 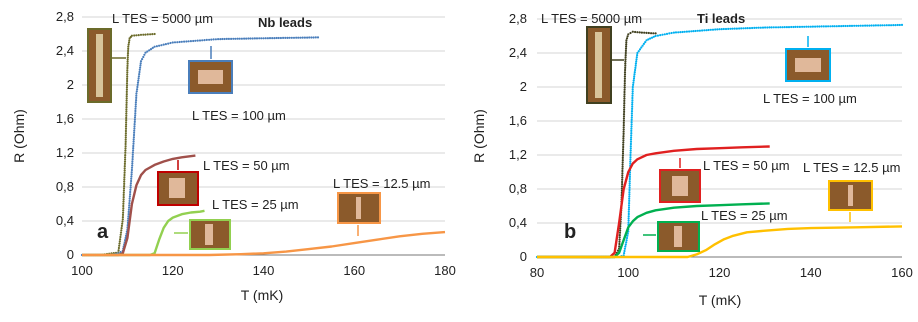 I want to click on panel-b-label-5000um: L TES = 5000 µm, so click(x=591, y=18).